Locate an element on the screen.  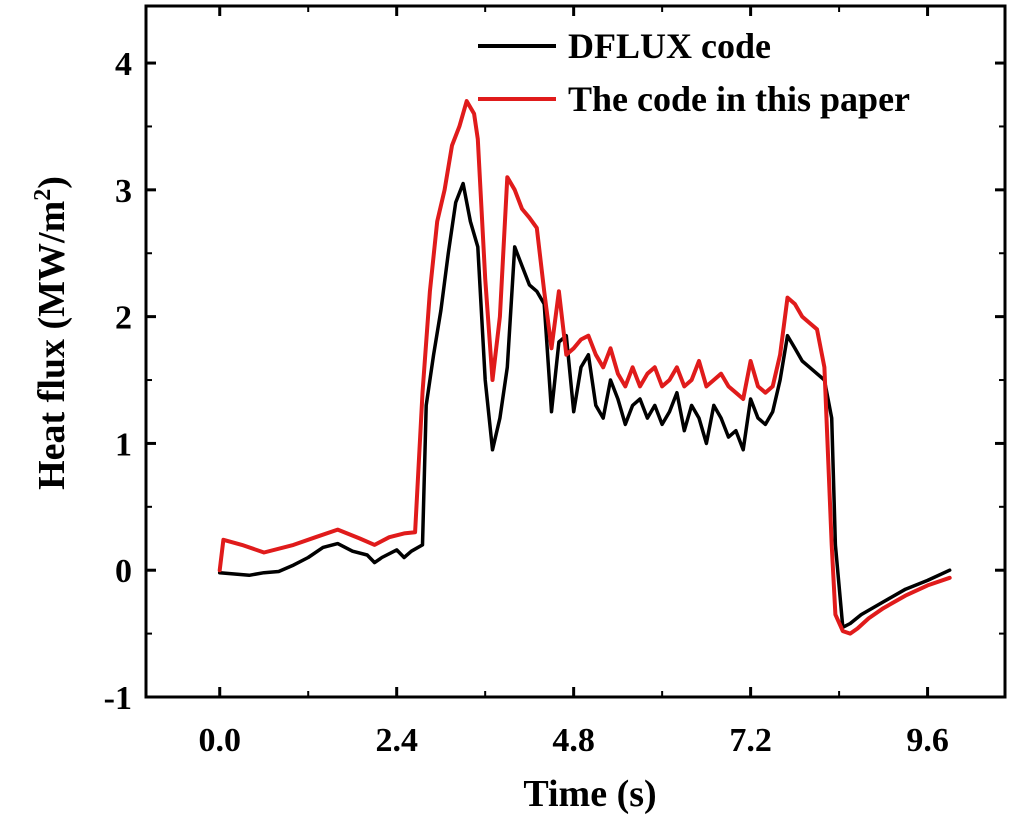
y-tick-label: 2 is located at coordinates (123, 318).